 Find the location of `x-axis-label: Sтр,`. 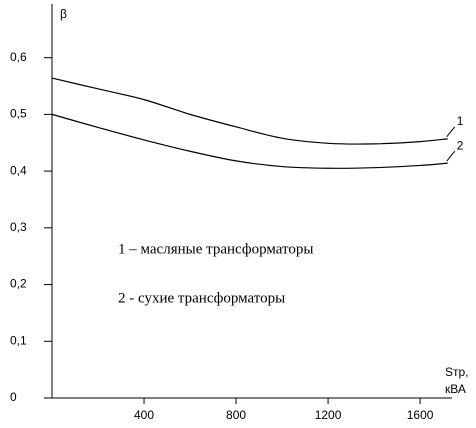

x-axis-label: Sтр, is located at coordinates (457, 372).